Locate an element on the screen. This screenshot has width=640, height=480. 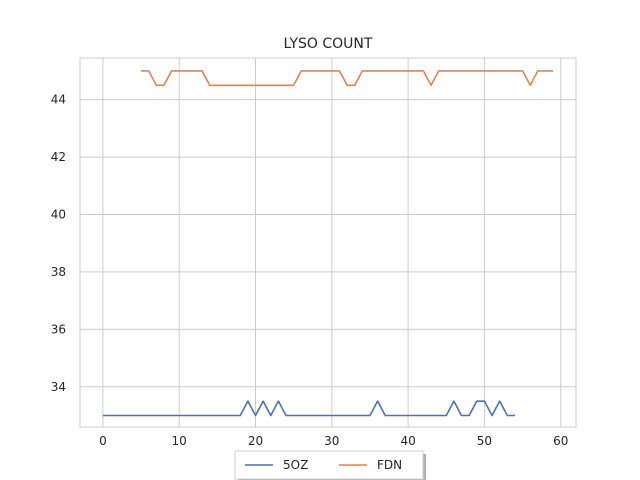
x-tick-label: 0 is located at coordinates (103, 441).